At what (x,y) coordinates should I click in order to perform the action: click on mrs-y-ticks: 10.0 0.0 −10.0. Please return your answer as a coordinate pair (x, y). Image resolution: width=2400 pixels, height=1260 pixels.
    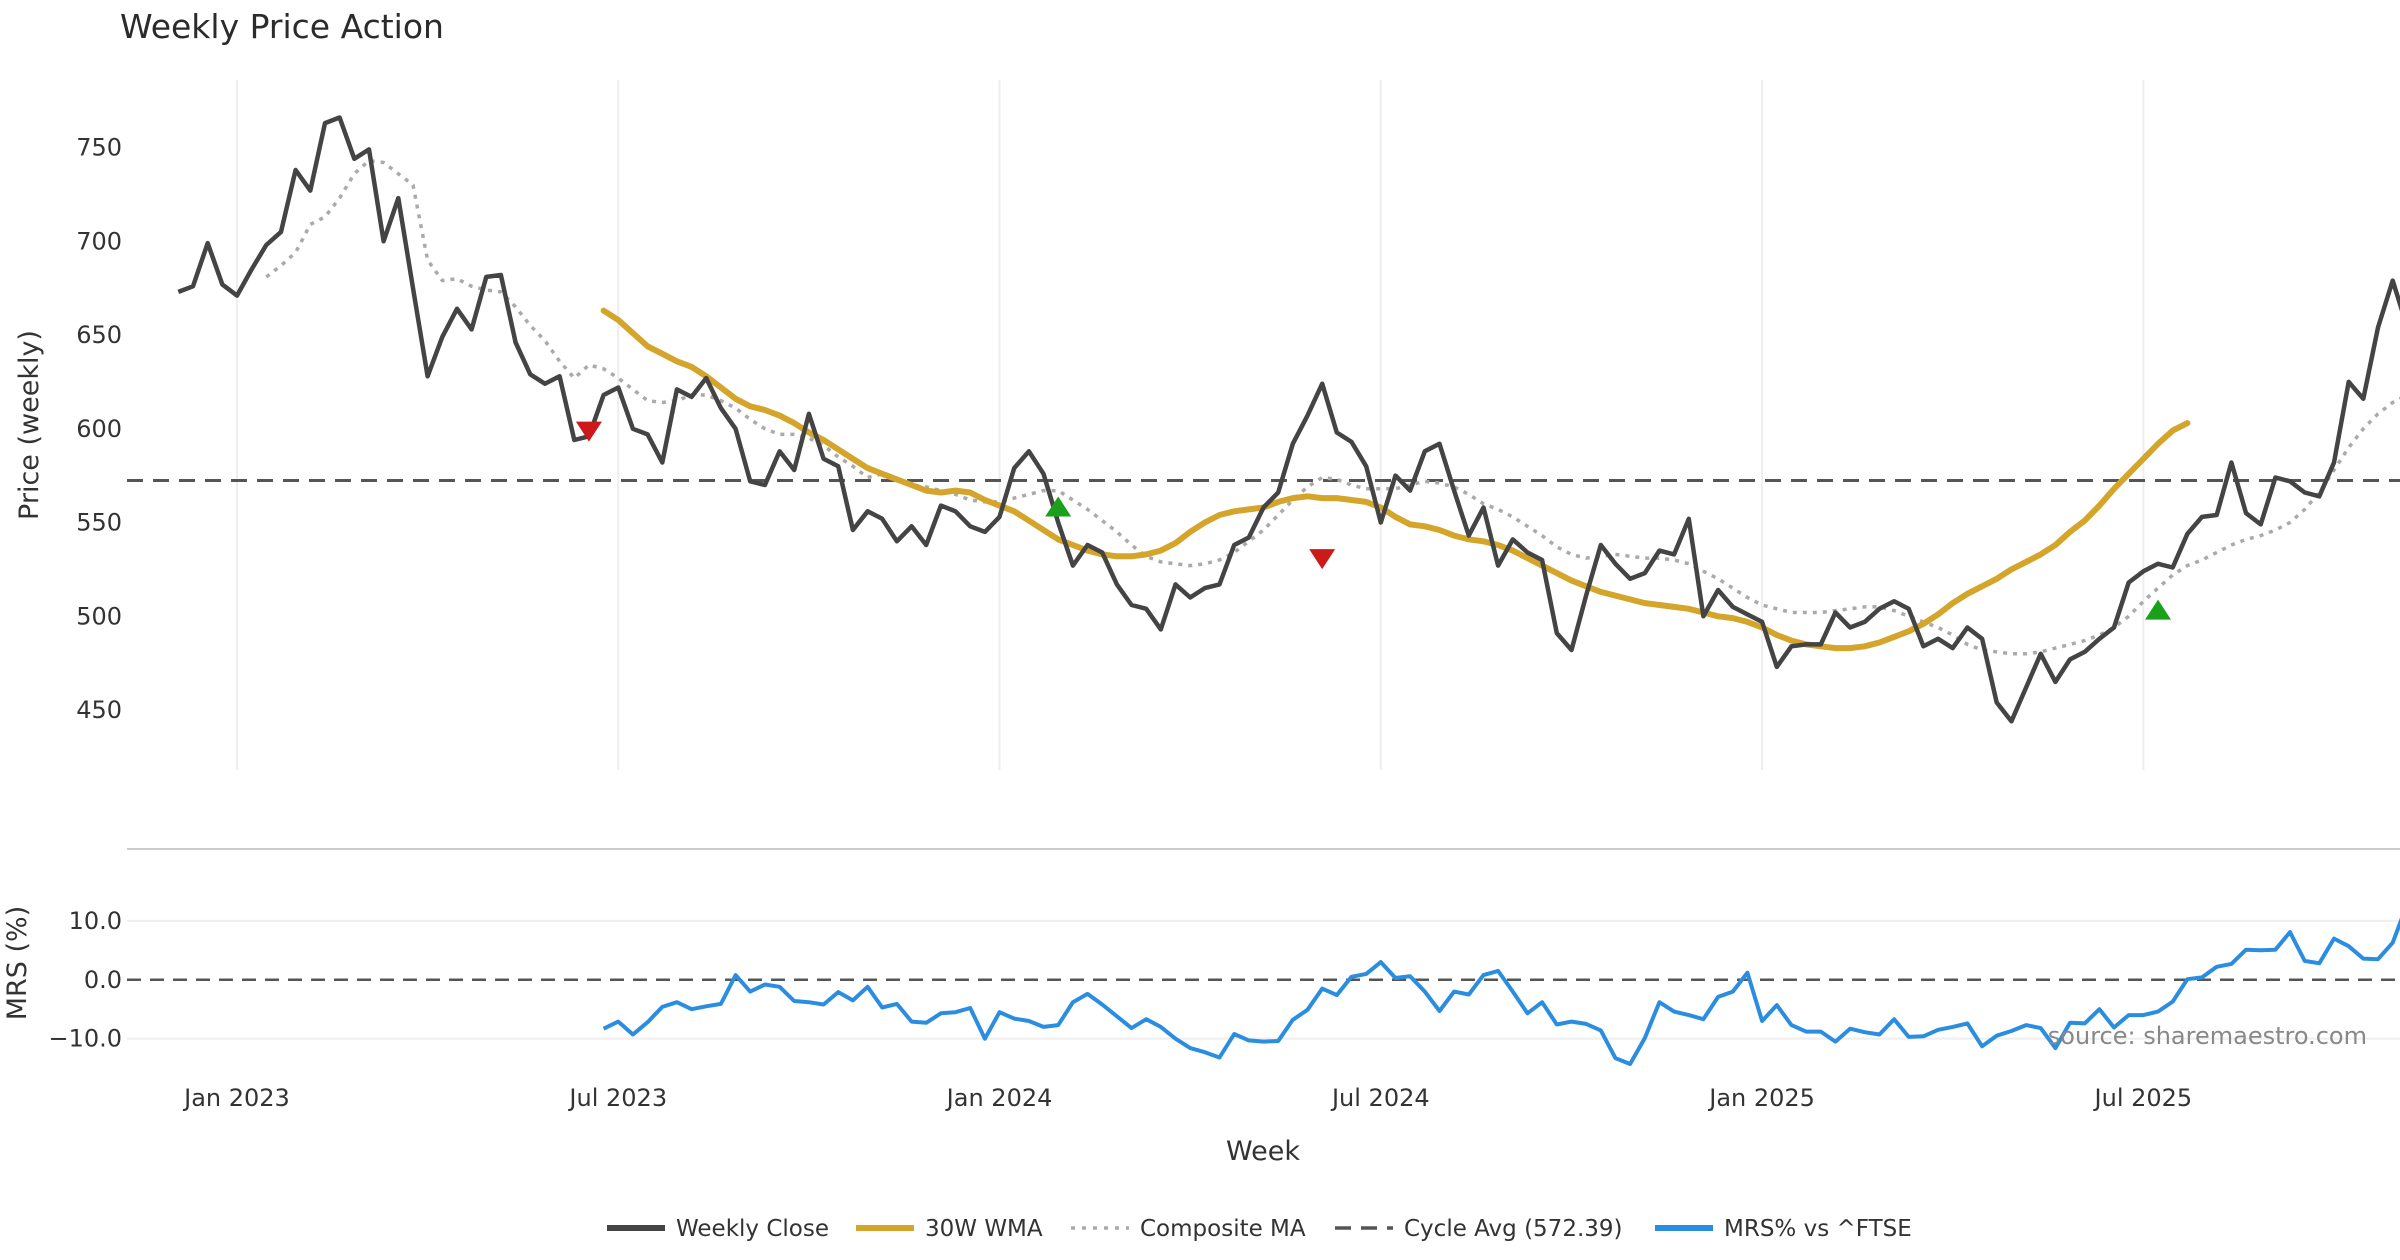
    Looking at the image, I should click on (85, 980).